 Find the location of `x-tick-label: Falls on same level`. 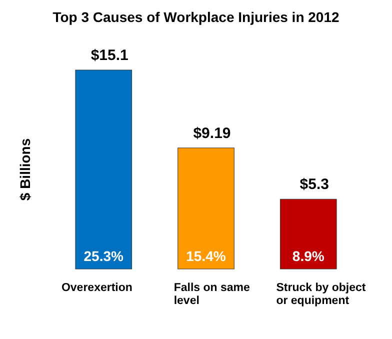

x-tick-label: Falls on same level is located at coordinates (212, 294).